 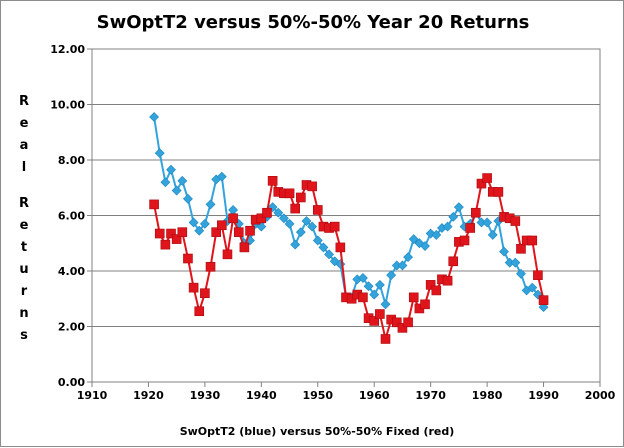 What do you see at coordinates (313, 22) in the screenshot?
I see `chart-title: SwOptT2 versus 50%-50% Year 20 Returns` at bounding box center [313, 22].